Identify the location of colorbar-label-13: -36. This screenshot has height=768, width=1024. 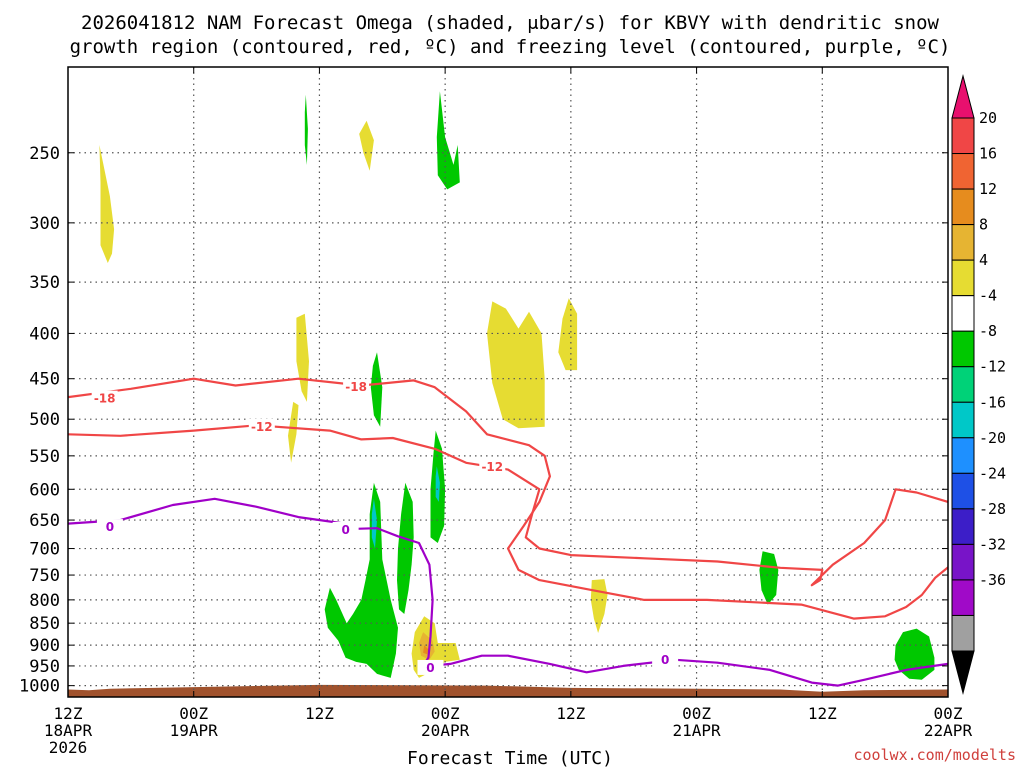
(992, 580).